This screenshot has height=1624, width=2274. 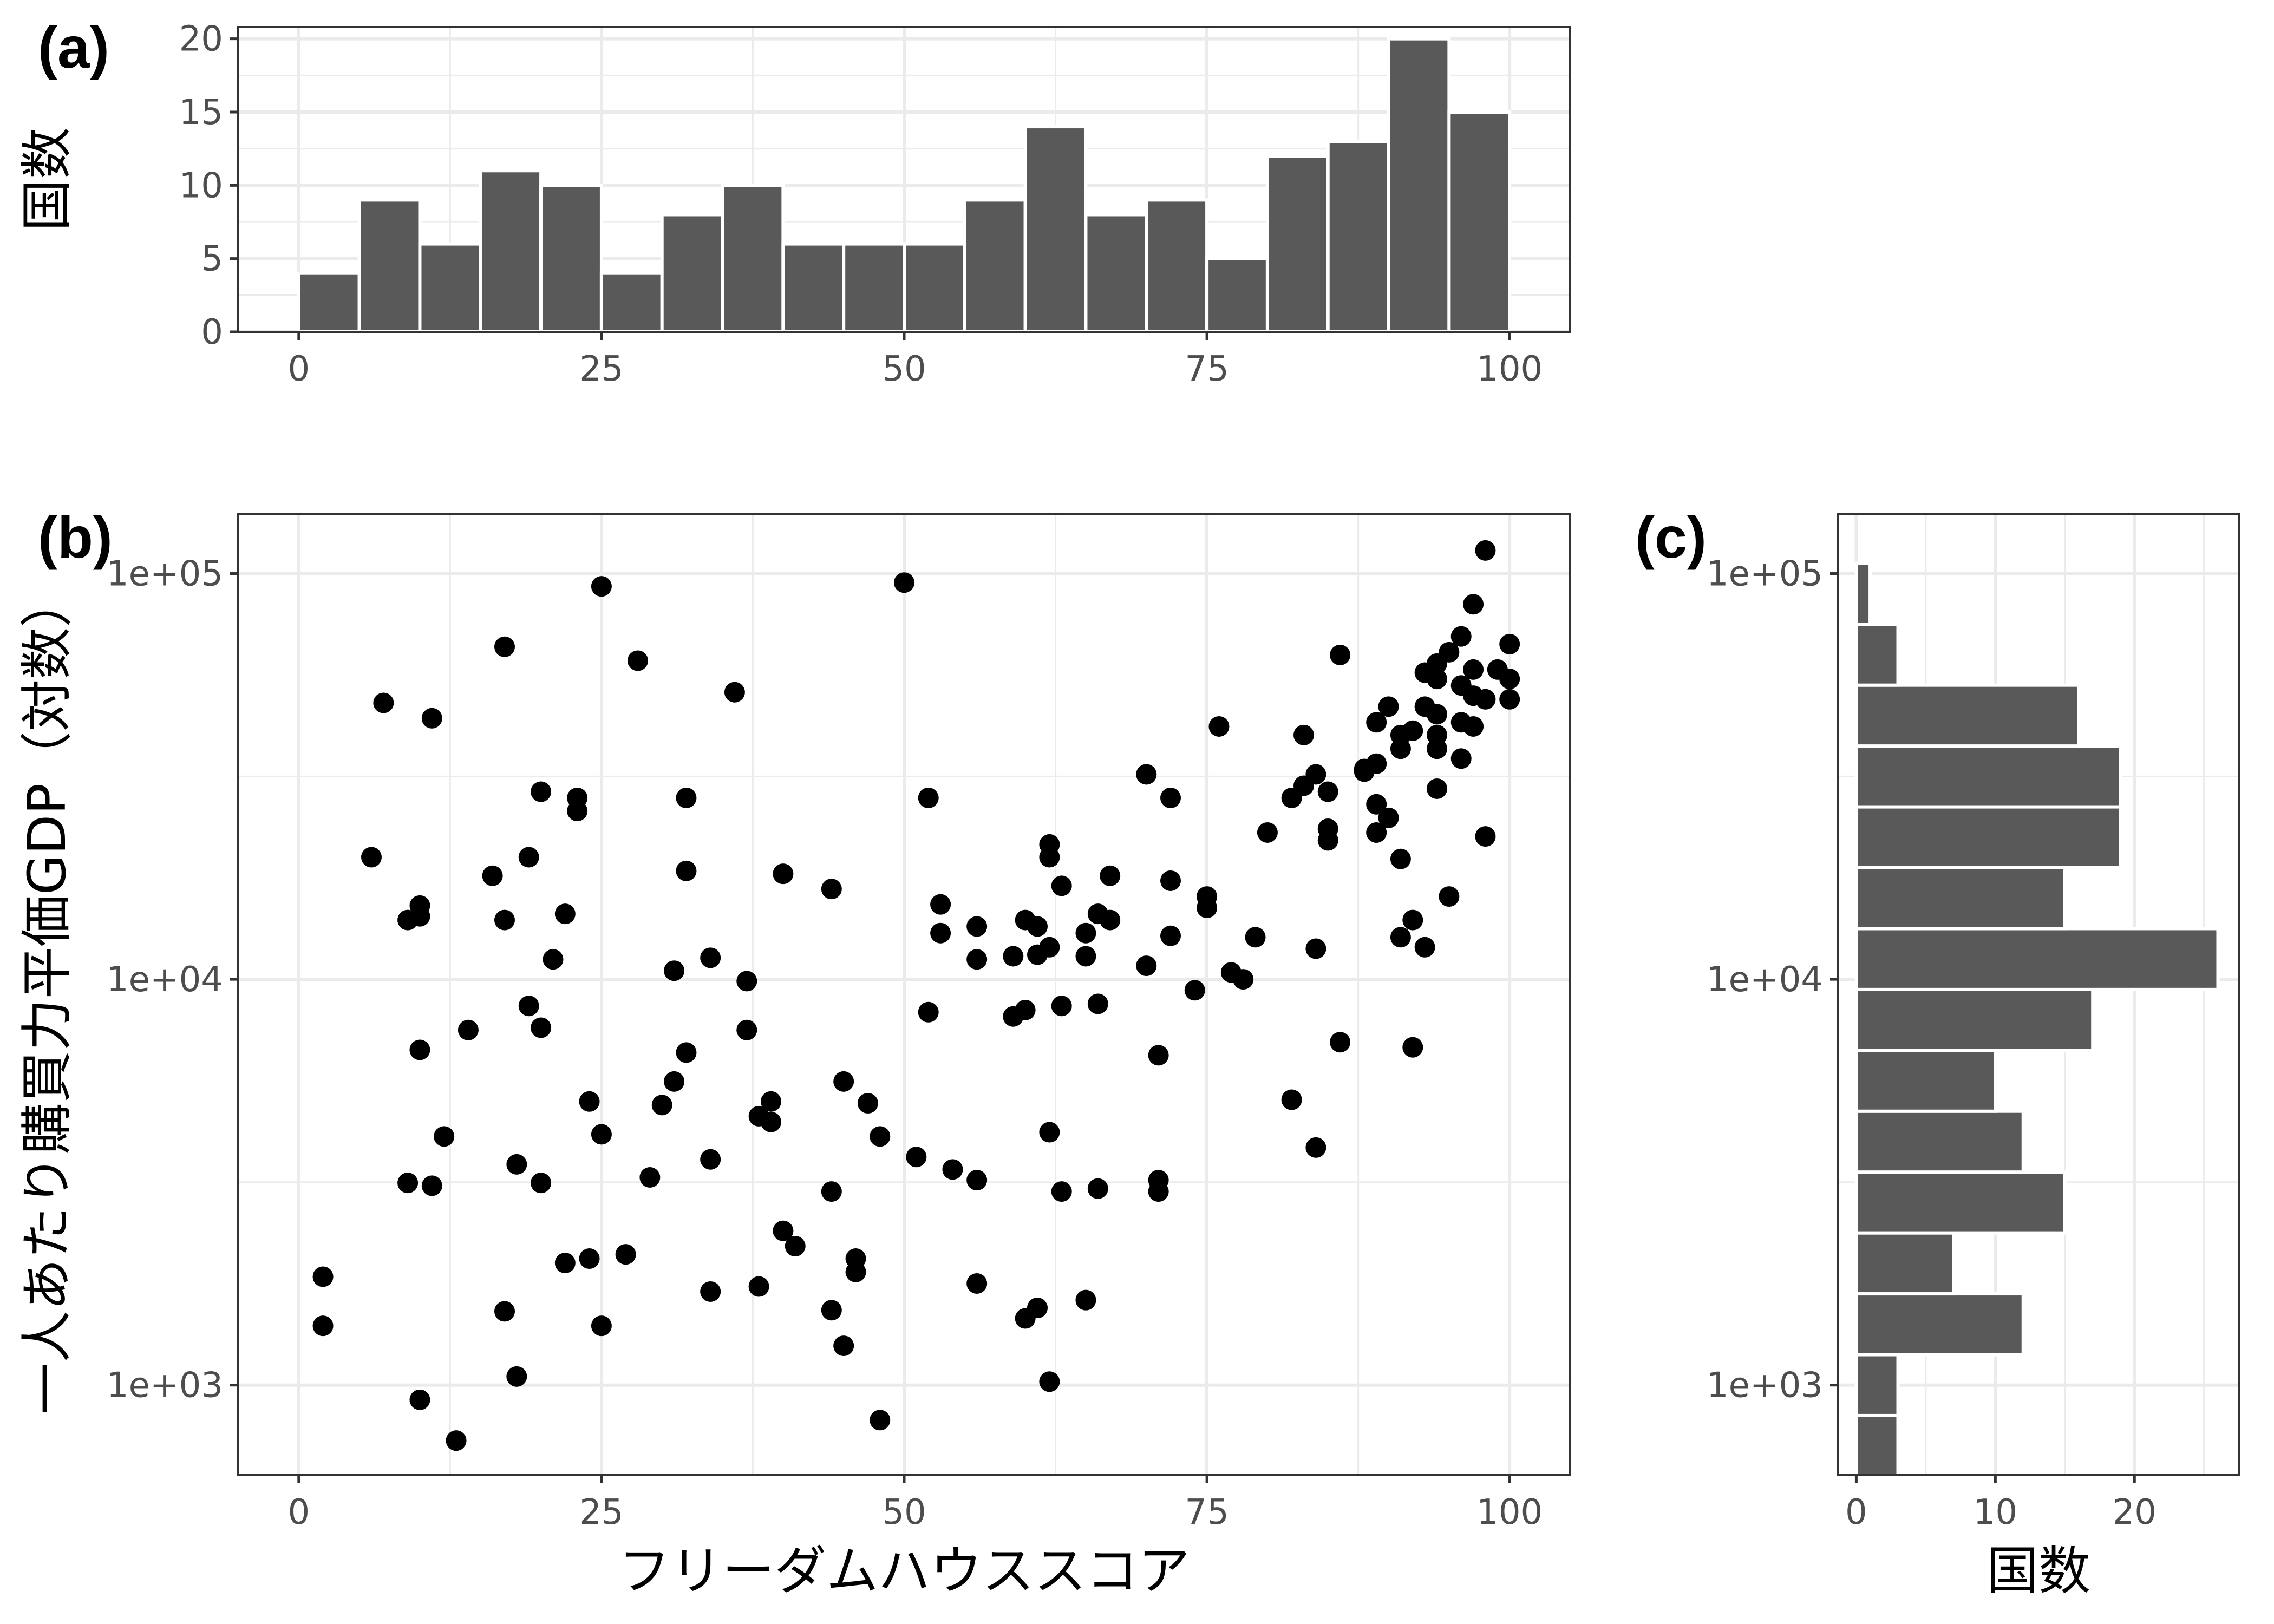 What do you see at coordinates (2037, 1020) in the screenshot?
I see `panel-c-bars` at bounding box center [2037, 1020].